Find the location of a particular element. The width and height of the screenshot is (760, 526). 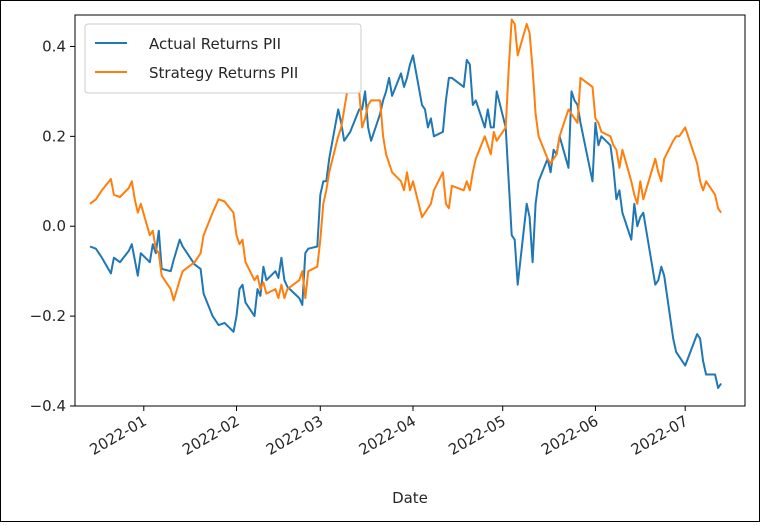

y-tick-label: 0.4 is located at coordinates (54, 46).